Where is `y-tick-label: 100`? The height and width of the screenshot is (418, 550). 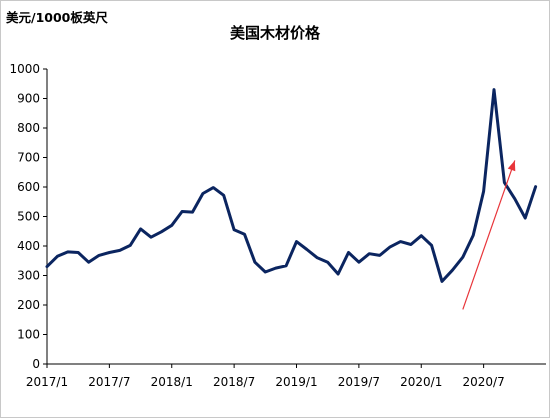
y-tick-label: 100 is located at coordinates (28, 335).